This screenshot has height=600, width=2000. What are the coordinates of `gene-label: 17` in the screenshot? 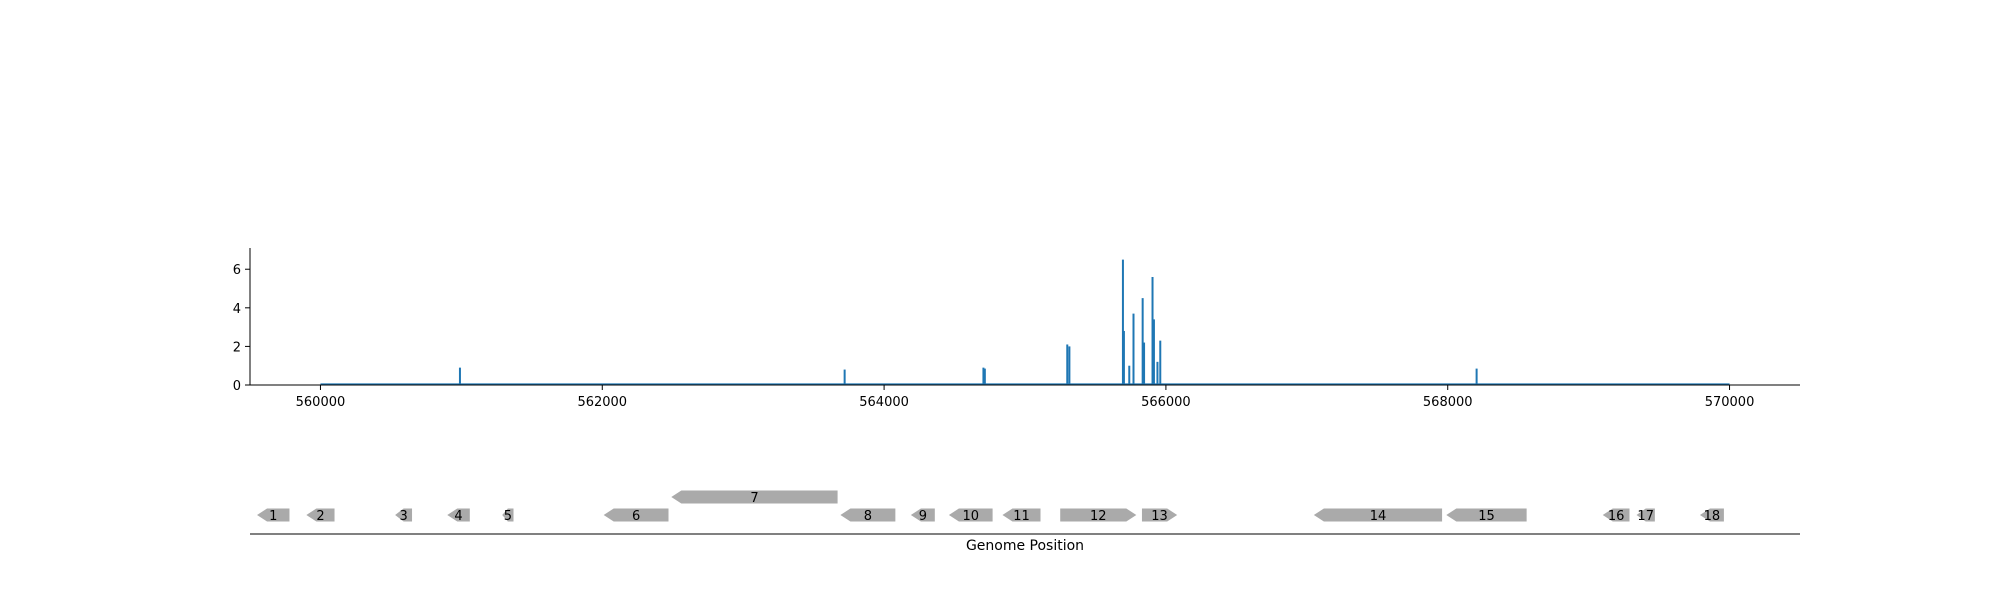 It's located at (1645, 516).